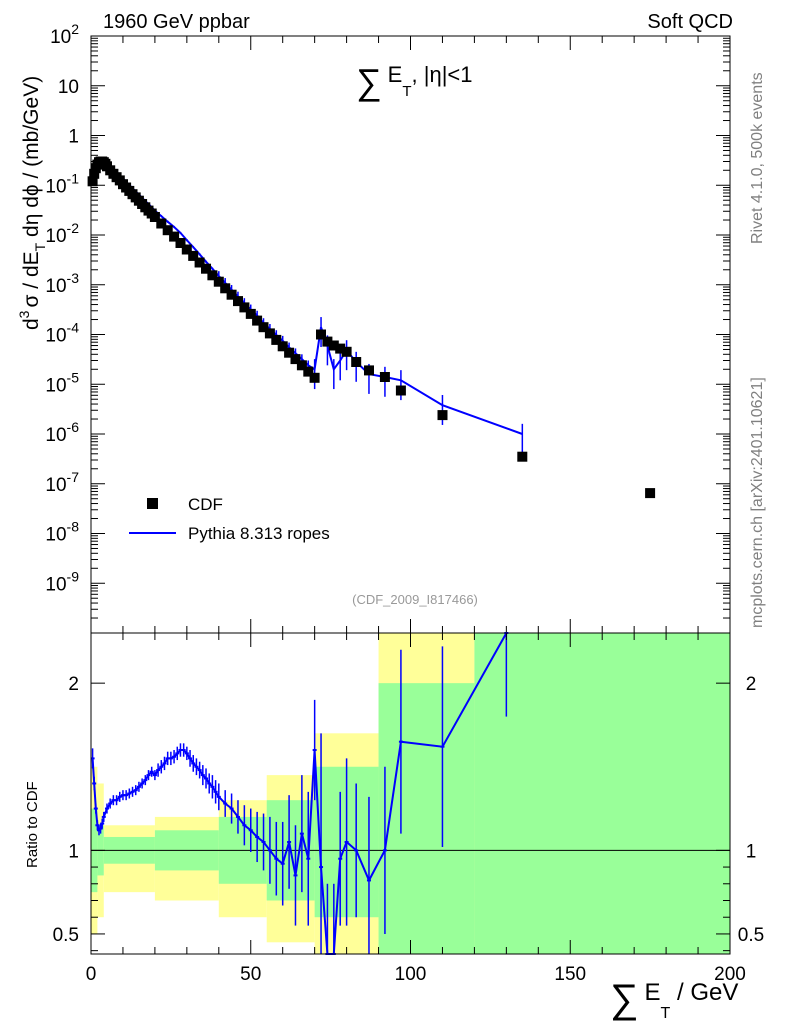  What do you see at coordinates (411, 974) in the screenshot?
I see `ratio-xtick-label: 100` at bounding box center [411, 974].